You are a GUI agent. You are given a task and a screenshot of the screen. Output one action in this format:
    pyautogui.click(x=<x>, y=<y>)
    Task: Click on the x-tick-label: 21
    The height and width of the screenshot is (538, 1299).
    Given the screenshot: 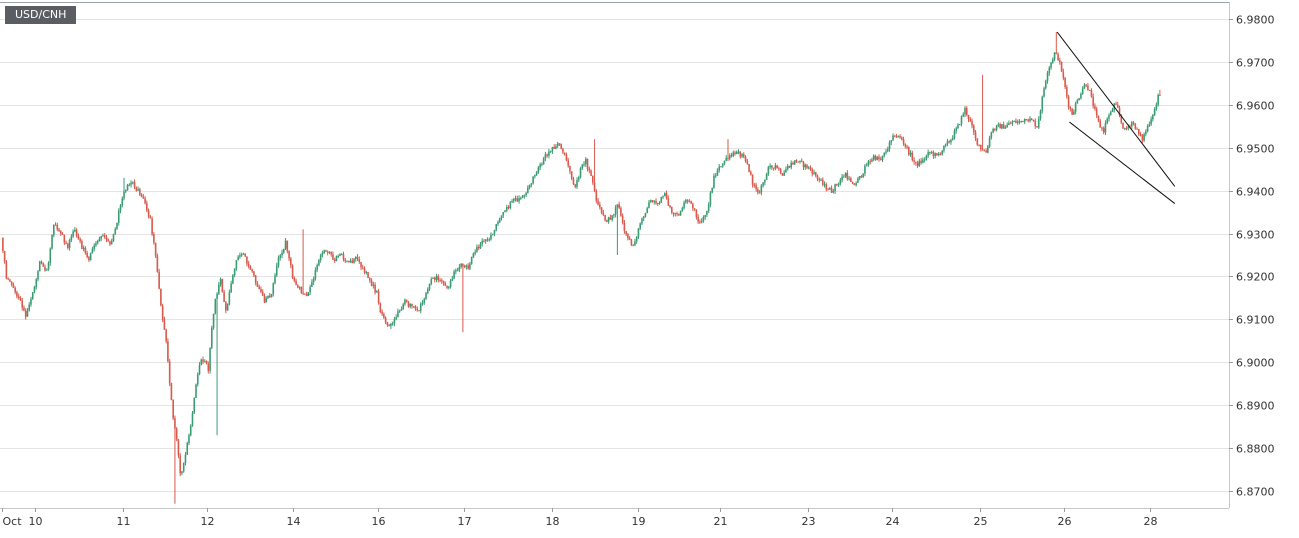 What is the action you would take?
    pyautogui.click(x=721, y=521)
    